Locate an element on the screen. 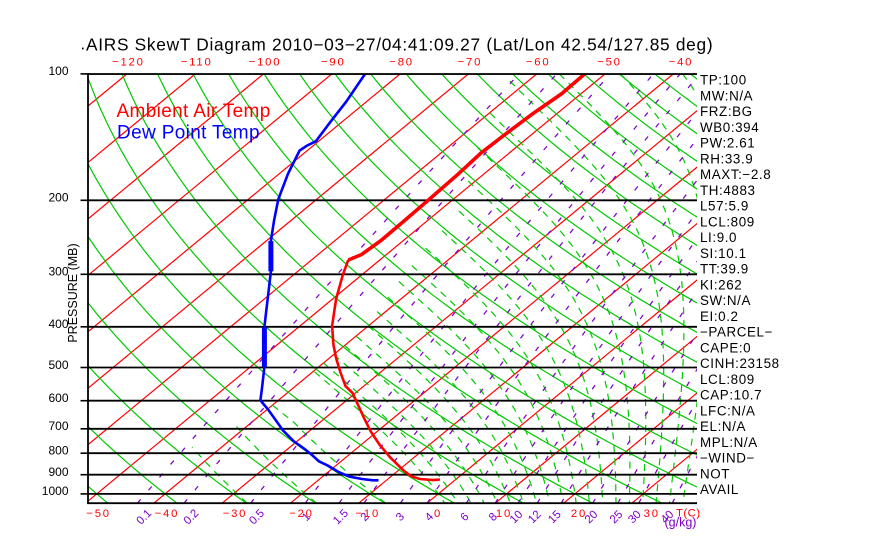 The height and width of the screenshot is (560, 870). svg-text: TH:4883 is located at coordinates (728, 190).